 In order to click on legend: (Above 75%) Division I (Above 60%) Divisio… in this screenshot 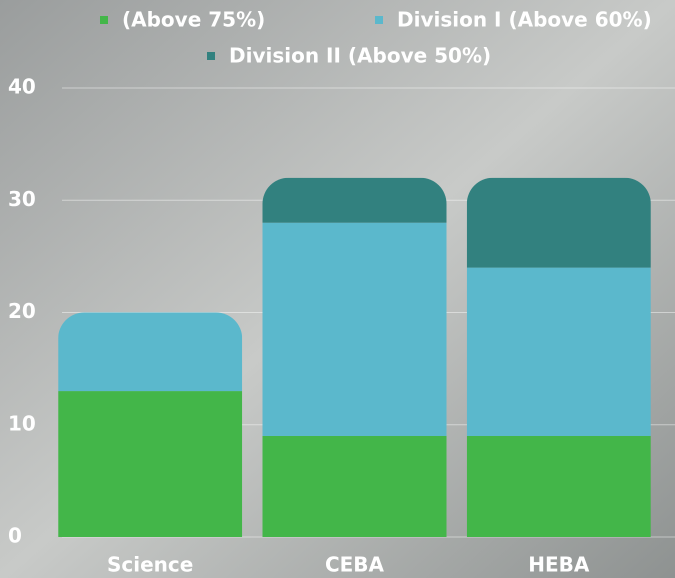, I will do `click(376, 38)`.